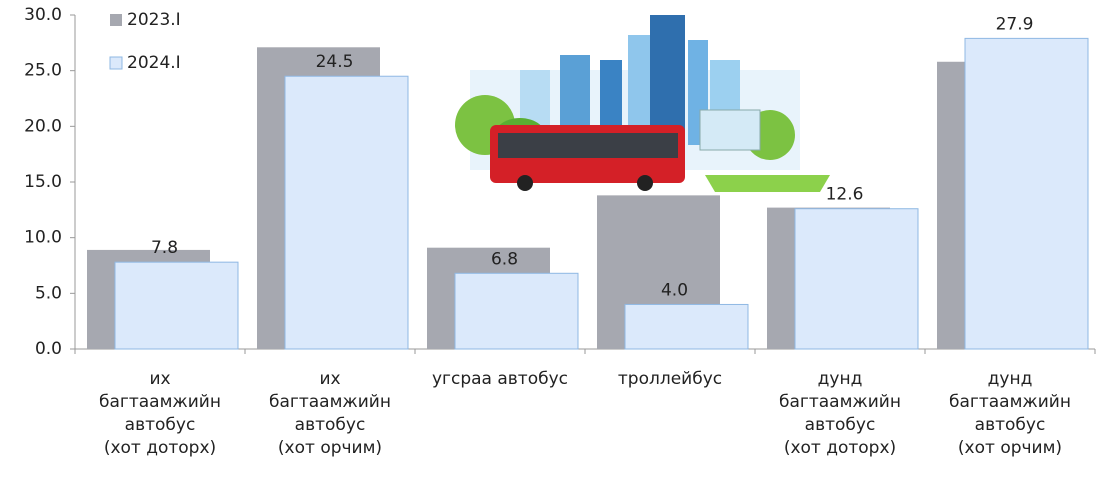 This screenshot has height=481, width=1101. What do you see at coordinates (670, 379) in the screenshot?
I see `x-tick-label: троллейбус` at bounding box center [670, 379].